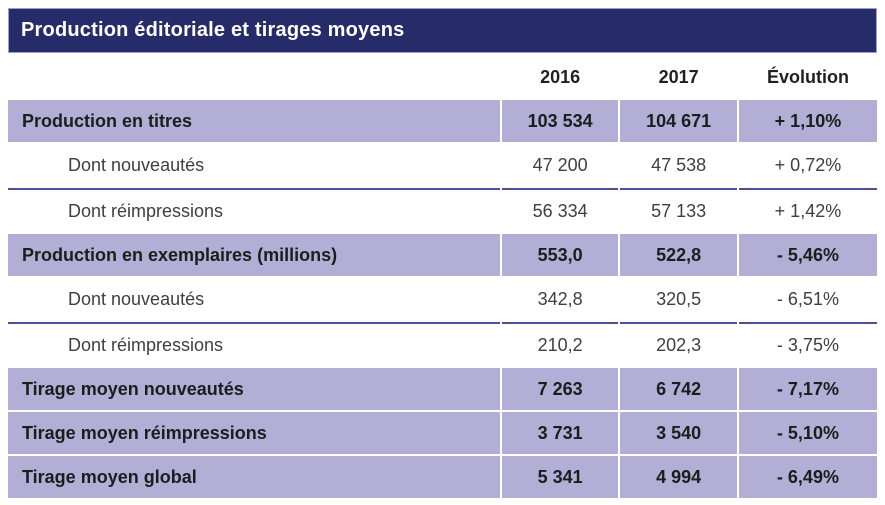  I want to click on value-evolution: + 1,10%, so click(807, 121).